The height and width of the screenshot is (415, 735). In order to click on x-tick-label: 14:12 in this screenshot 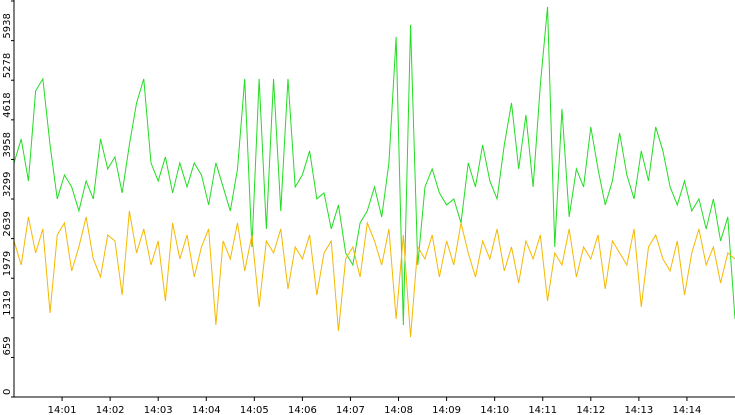, I will do `click(590, 410)`.